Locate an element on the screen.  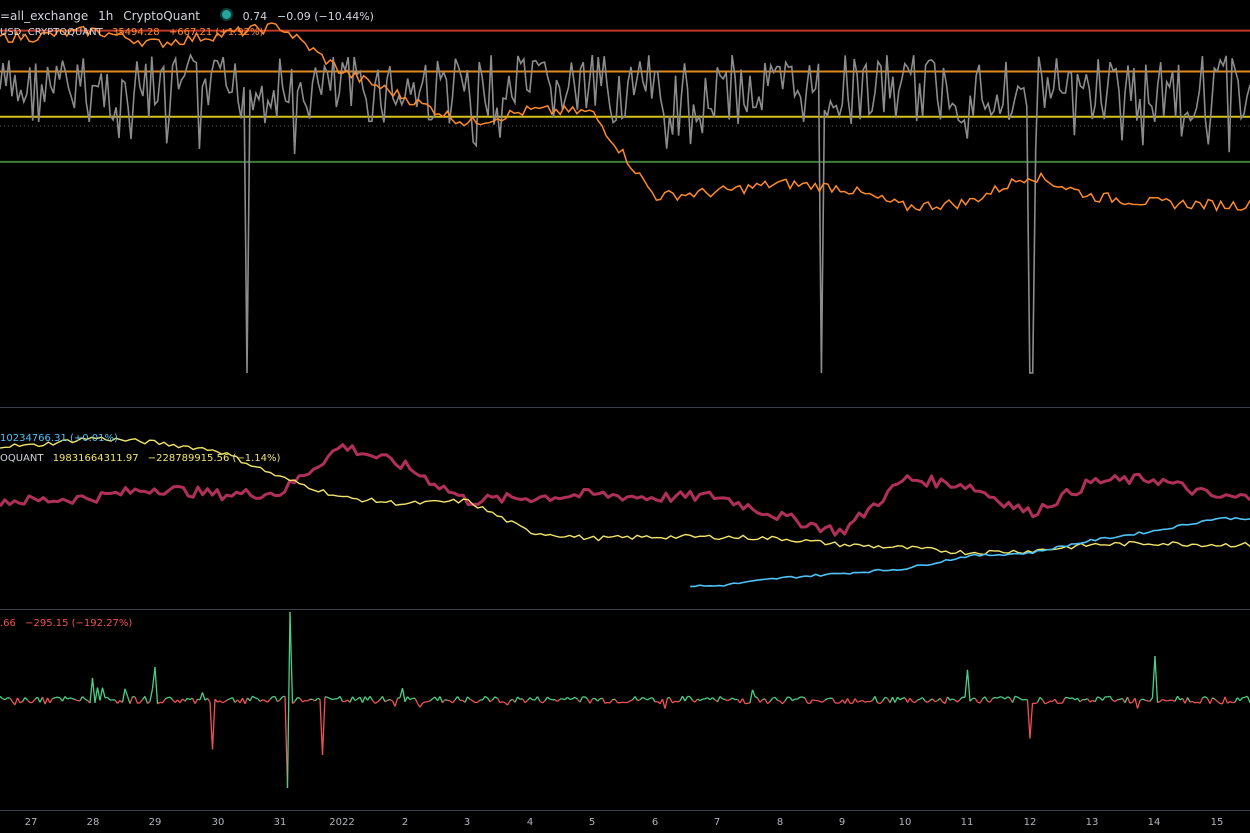
cyan-legend-text: 10234766.31 (+0.01%) is located at coordinates (59, 438).